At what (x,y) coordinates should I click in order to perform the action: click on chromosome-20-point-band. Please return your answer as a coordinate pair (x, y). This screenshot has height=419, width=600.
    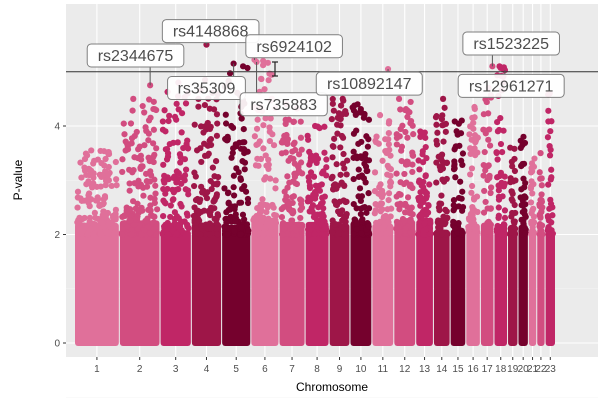
    Looking at the image, I should click on (523, 285).